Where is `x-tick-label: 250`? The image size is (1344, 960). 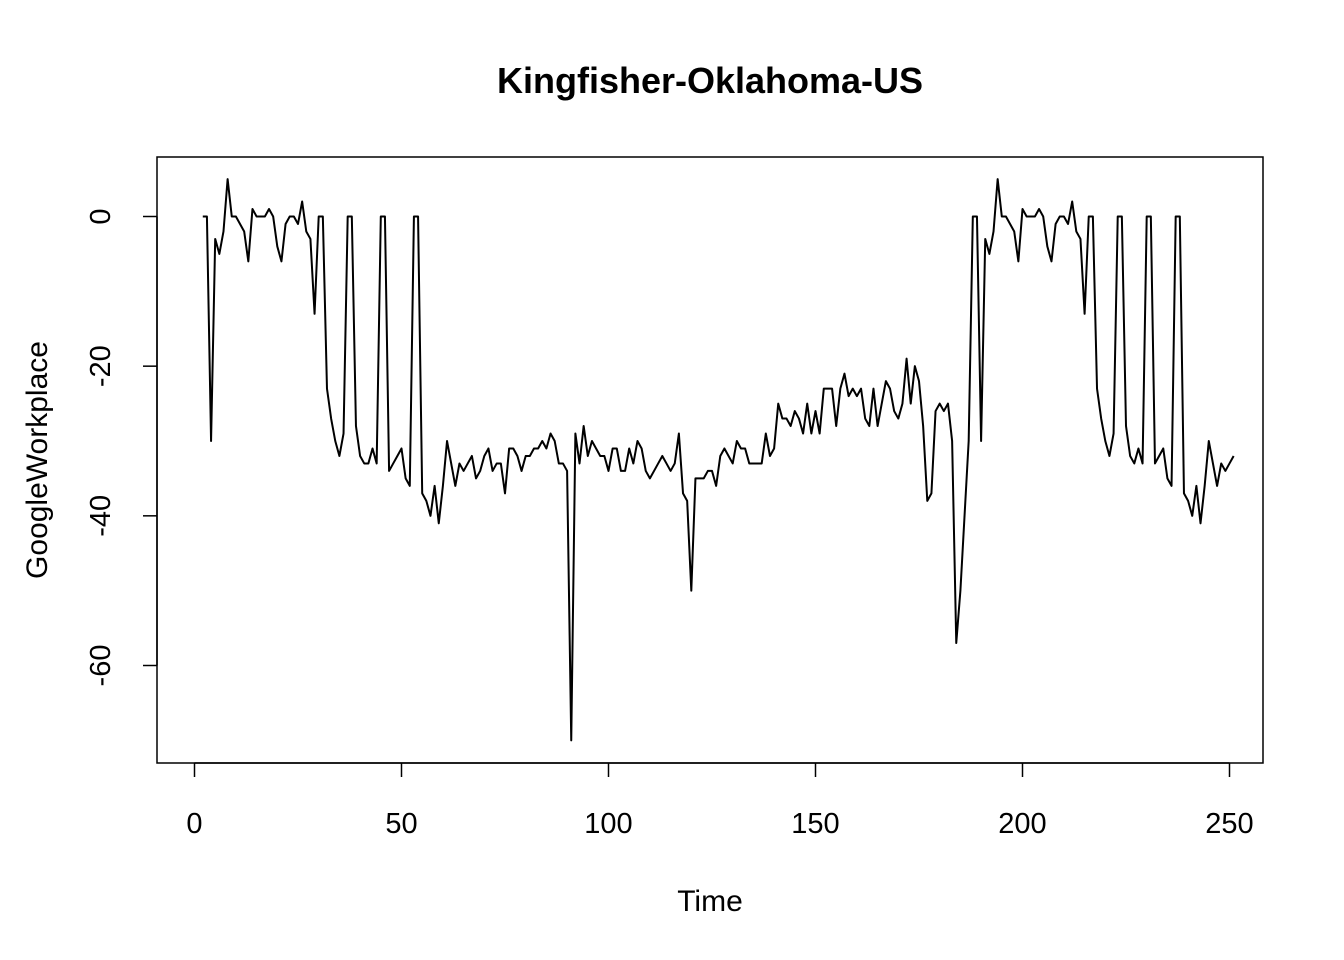 x-tick-label: 250 is located at coordinates (1229, 824).